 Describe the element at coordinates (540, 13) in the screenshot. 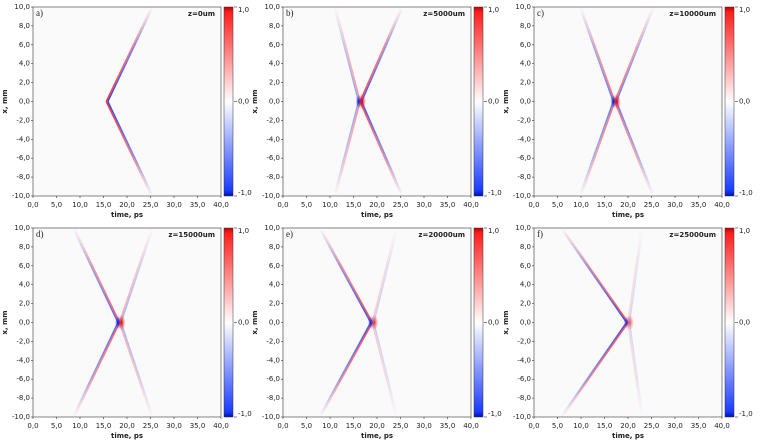

I see `panel-label: c)` at that location.